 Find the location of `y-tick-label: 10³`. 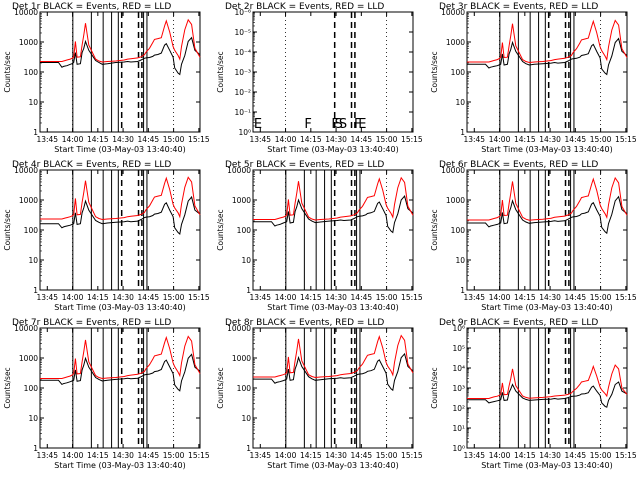

y-tick-label: 10³ is located at coordinates (458, 388).